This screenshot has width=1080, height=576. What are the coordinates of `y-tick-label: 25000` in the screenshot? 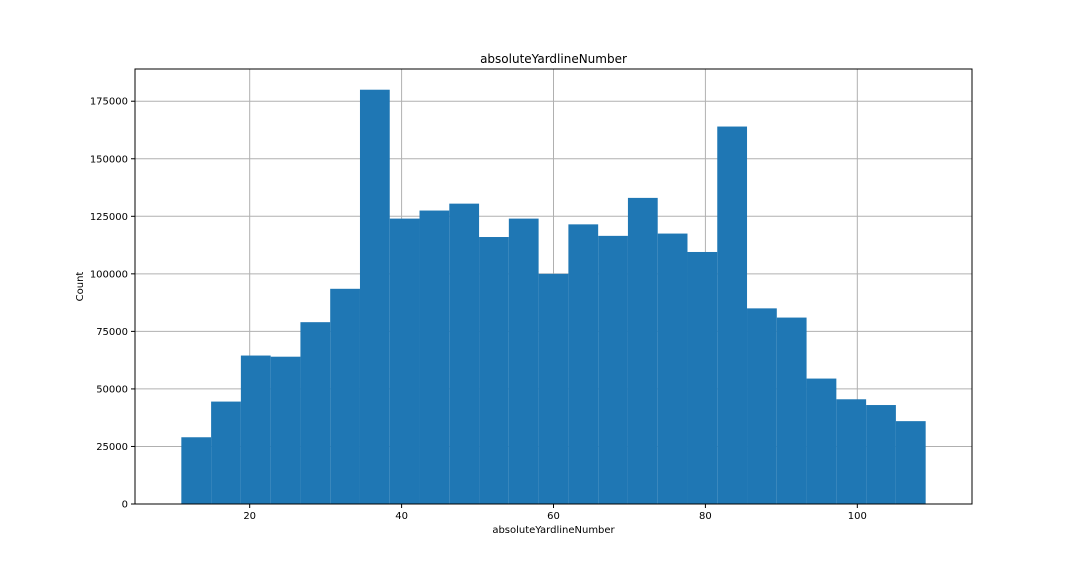 It's located at (112, 447).